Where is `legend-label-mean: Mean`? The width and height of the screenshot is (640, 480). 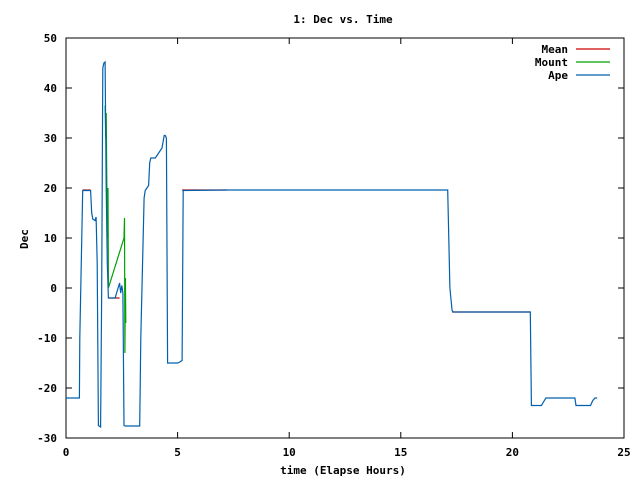
legend-label-mean: Mean is located at coordinates (555, 49).